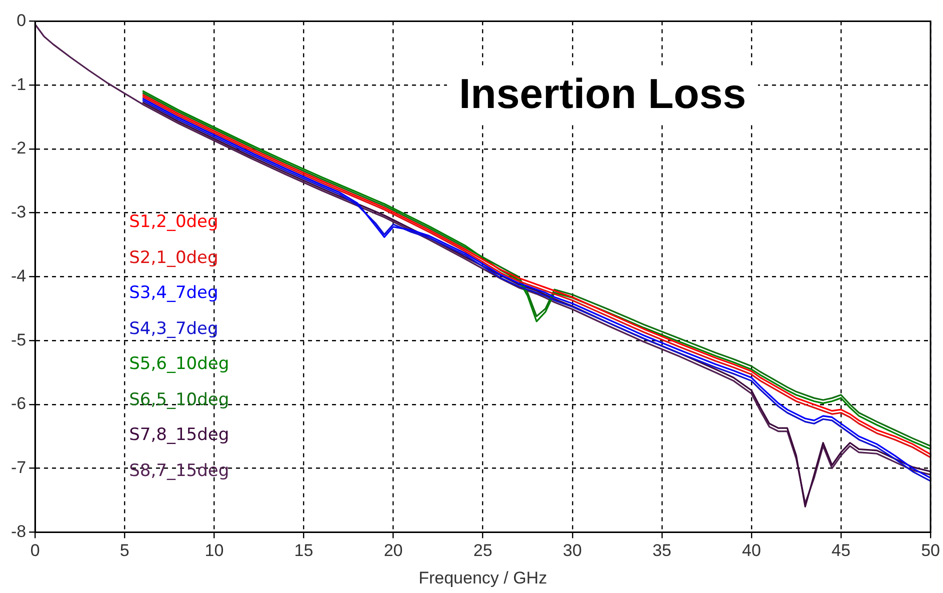  Describe the element at coordinates (18, 531) in the screenshot. I see `y-tick-label: -8` at that location.